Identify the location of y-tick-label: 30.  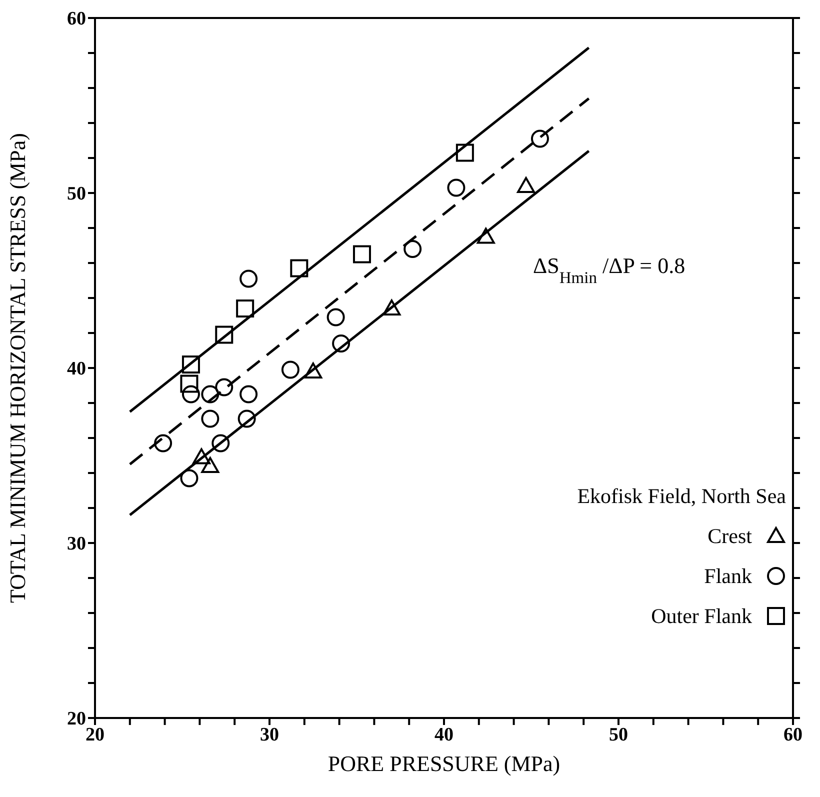
(76, 544).